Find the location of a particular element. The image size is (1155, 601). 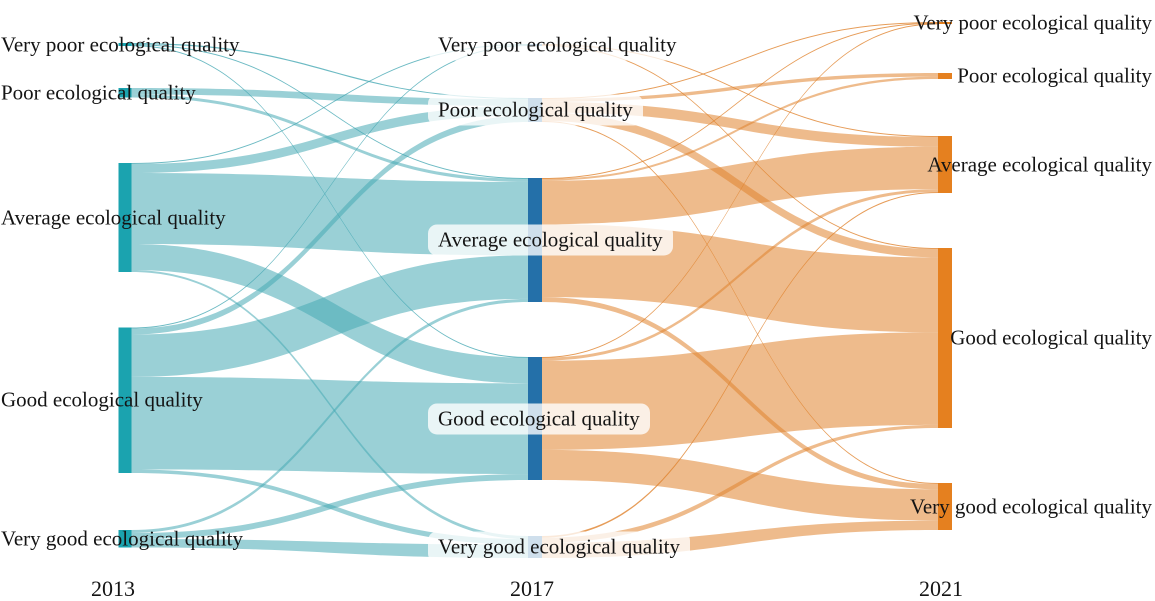

flow-2013-good-to-2017-average is located at coordinates (329, 316).